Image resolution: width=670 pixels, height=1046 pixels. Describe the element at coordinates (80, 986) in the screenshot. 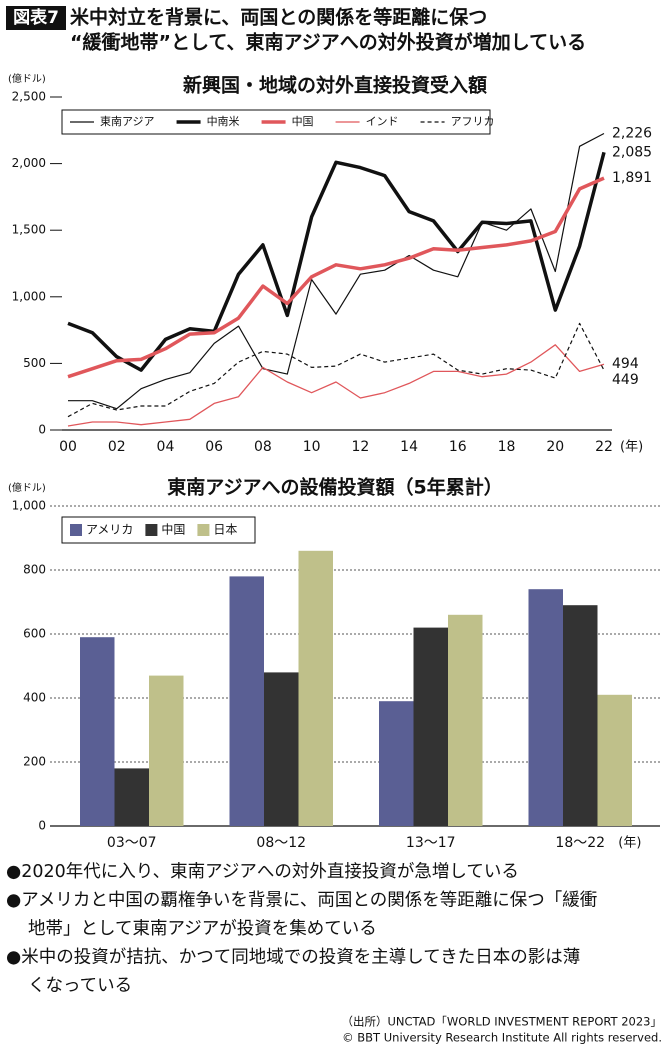

I see `note-text: くなっている` at that location.